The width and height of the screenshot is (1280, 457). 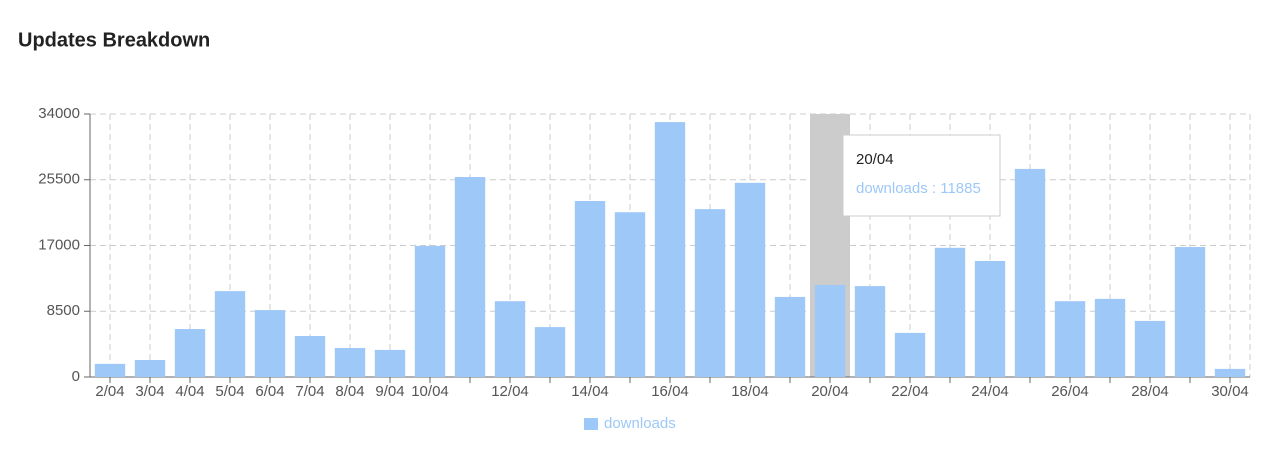 I want to click on x-tick-label: 22/04, so click(x=910, y=391).